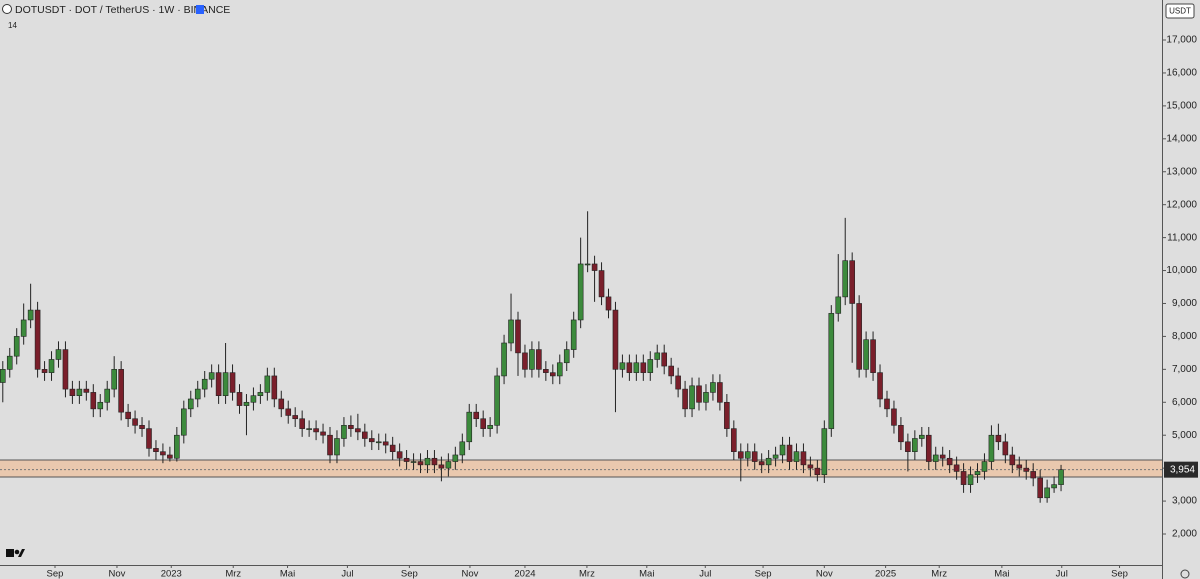  Describe the element at coordinates (1184, 435) in the screenshot. I see `y-tick-label: 5,000` at that location.